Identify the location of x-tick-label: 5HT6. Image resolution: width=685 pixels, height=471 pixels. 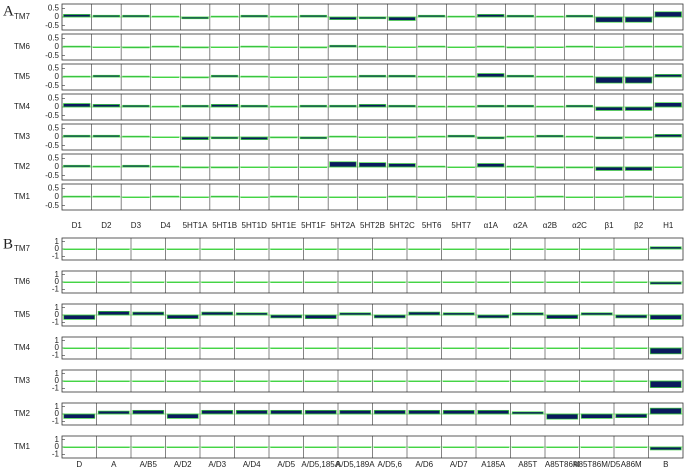
(432, 225).